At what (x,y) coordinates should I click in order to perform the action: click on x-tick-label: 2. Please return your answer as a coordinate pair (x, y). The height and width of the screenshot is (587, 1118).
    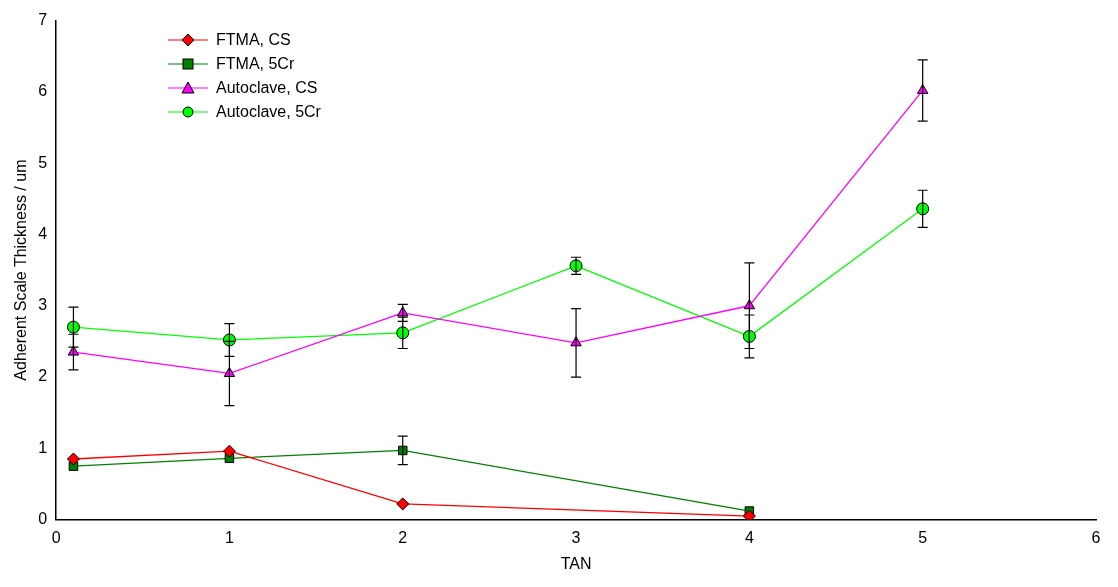
    Looking at the image, I should click on (403, 537).